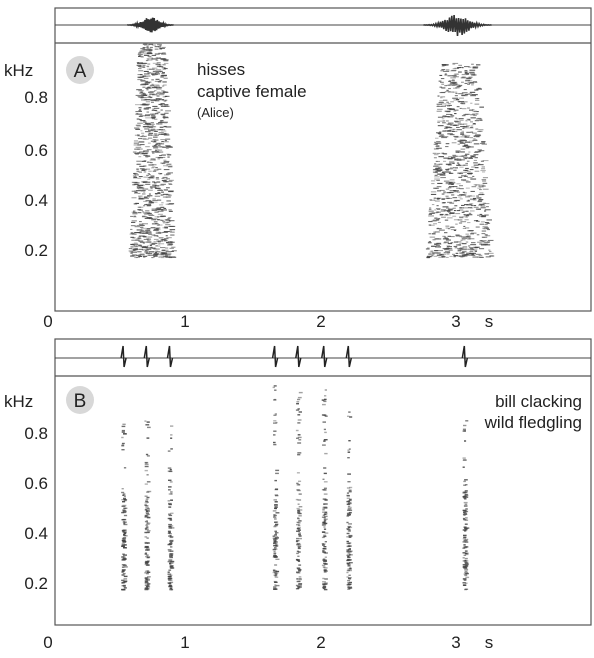  What do you see at coordinates (457, 25) in the screenshot?
I see `hiss-2-waveform-burst` at bounding box center [457, 25].